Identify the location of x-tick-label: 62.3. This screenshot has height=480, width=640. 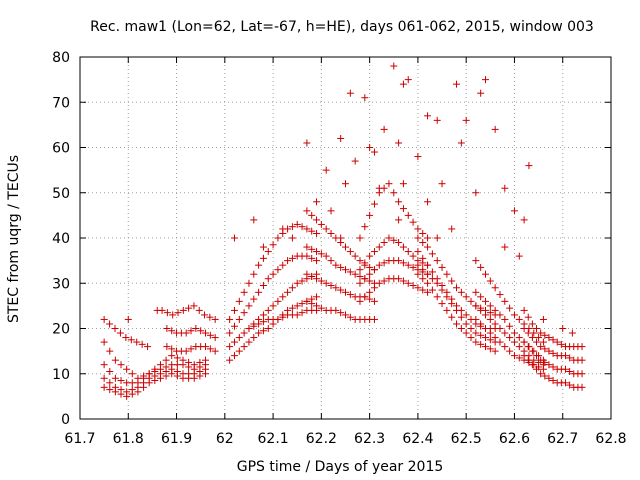
(369, 439).